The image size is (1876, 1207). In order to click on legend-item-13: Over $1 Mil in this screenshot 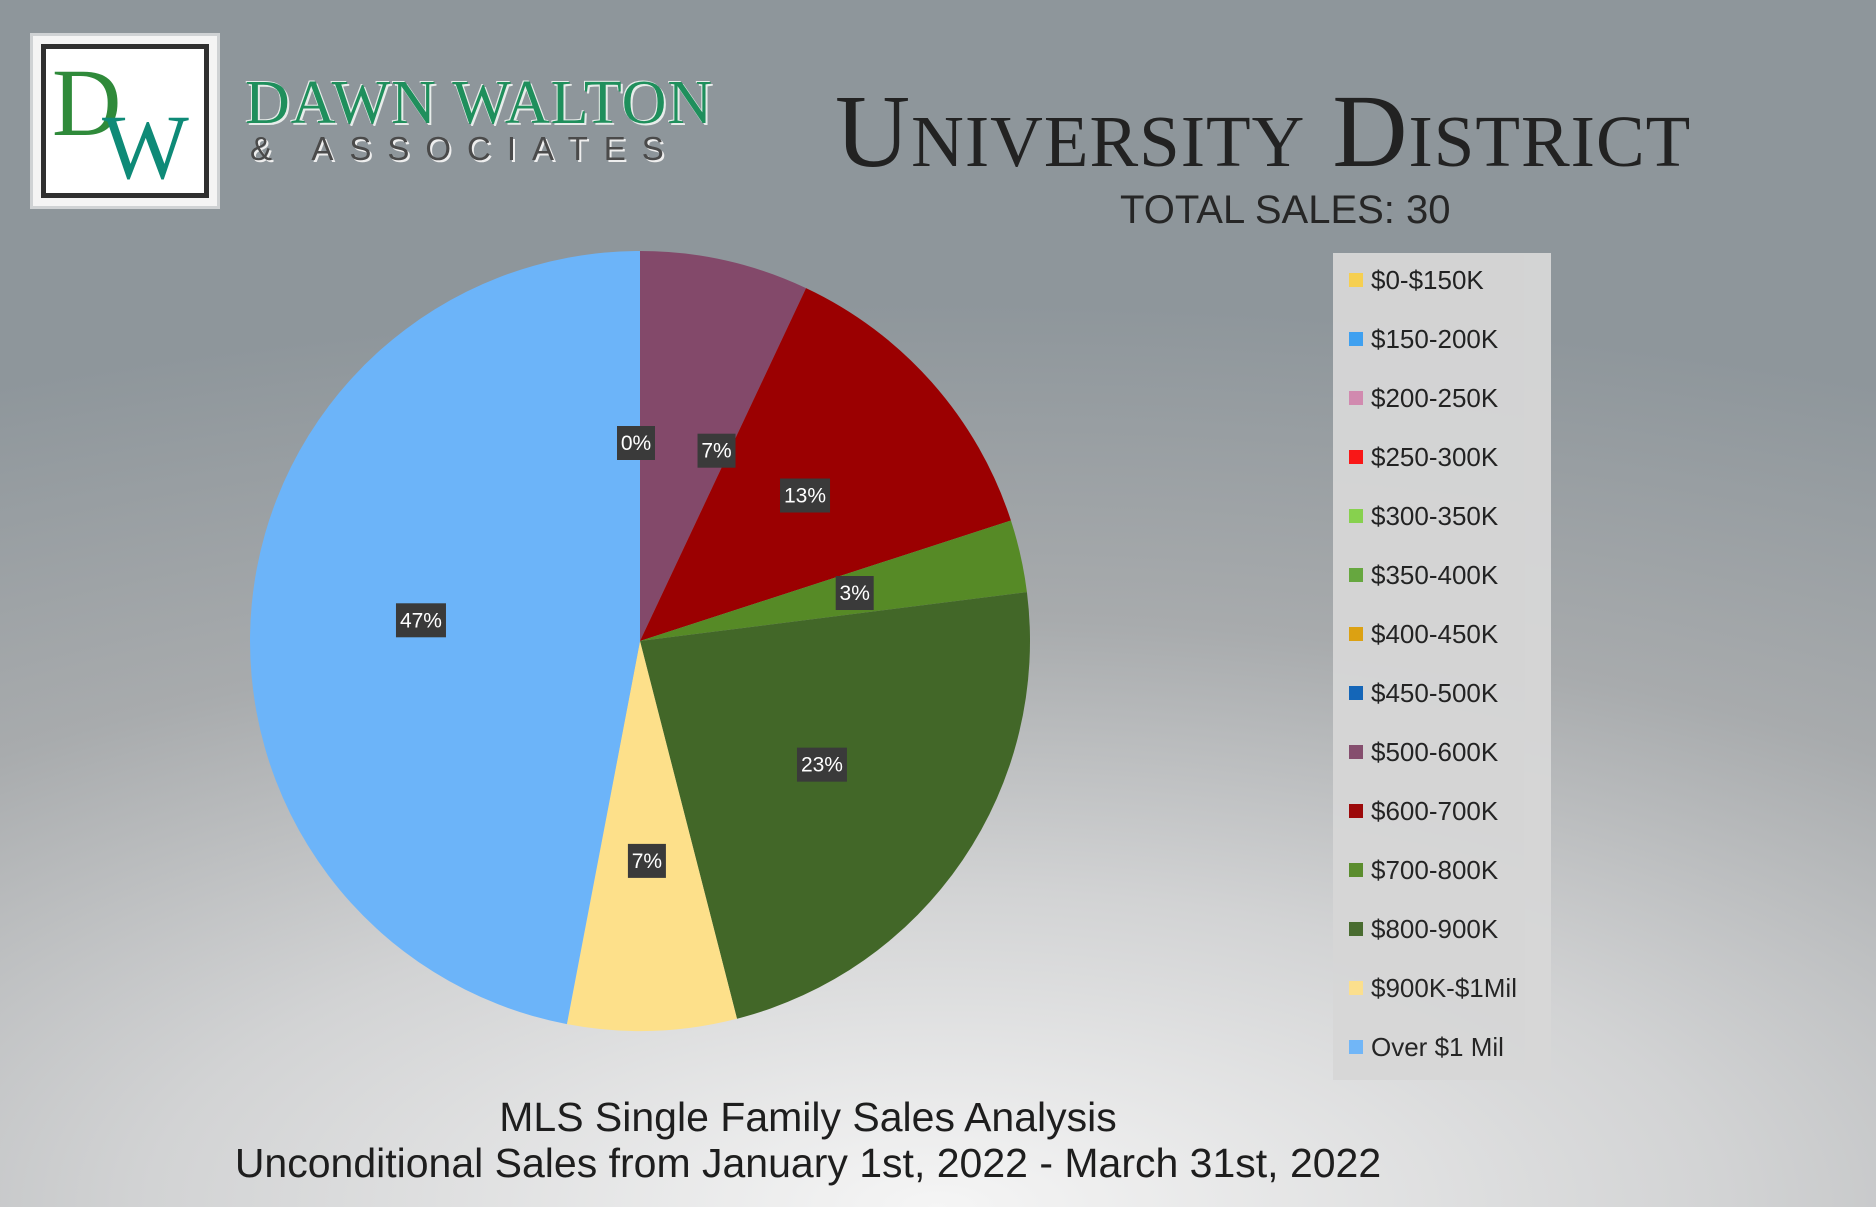, I will do `click(1426, 1047)`.